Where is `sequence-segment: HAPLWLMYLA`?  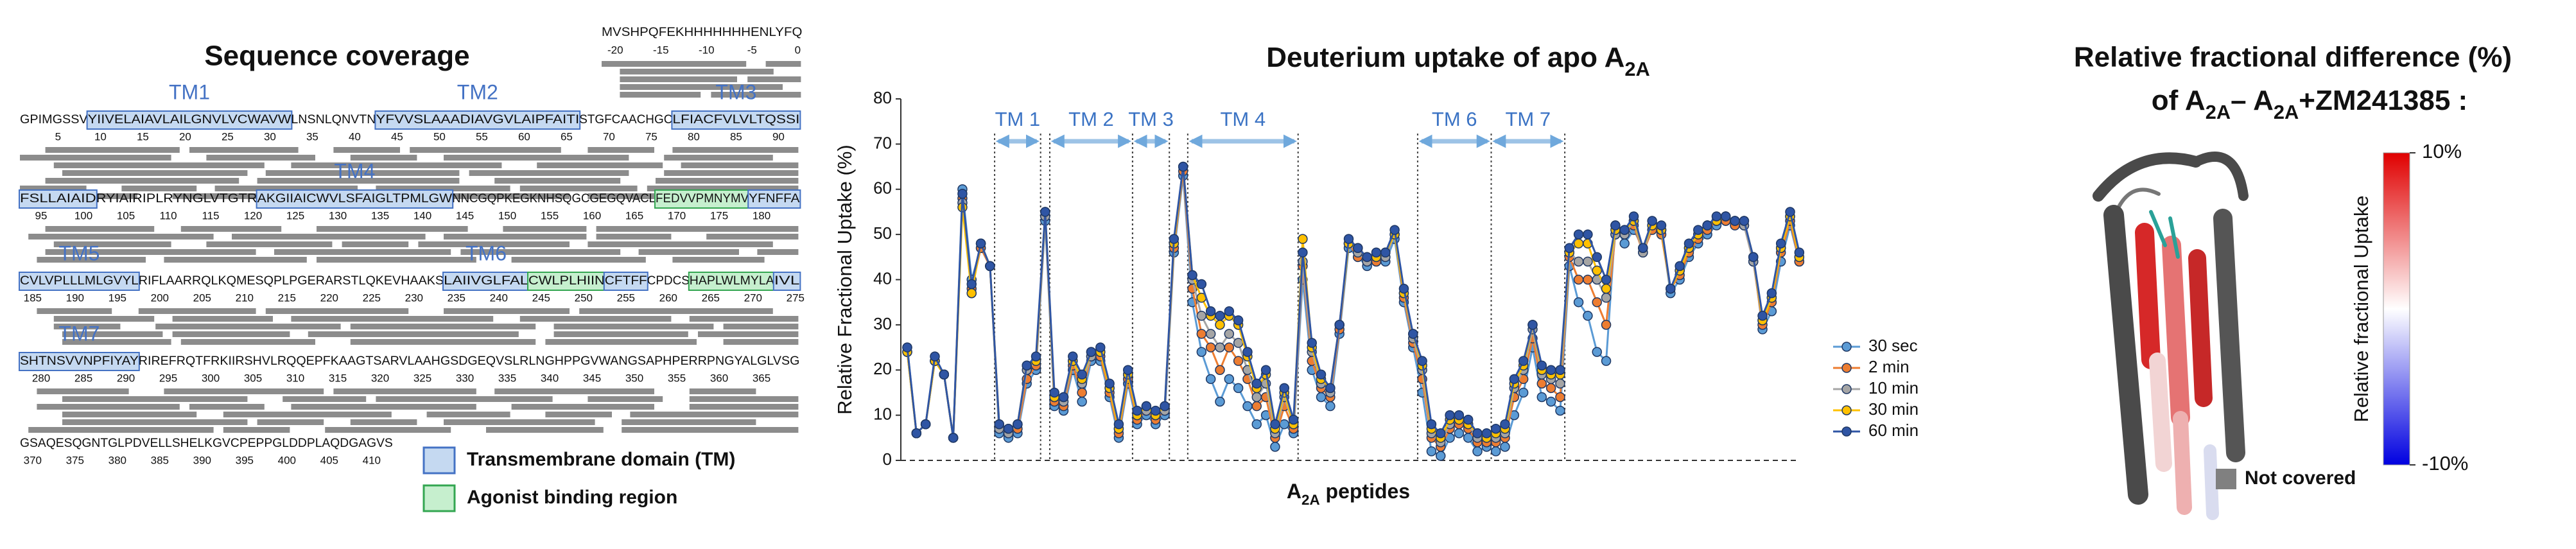 sequence-segment: HAPLWLMYLA is located at coordinates (732, 281).